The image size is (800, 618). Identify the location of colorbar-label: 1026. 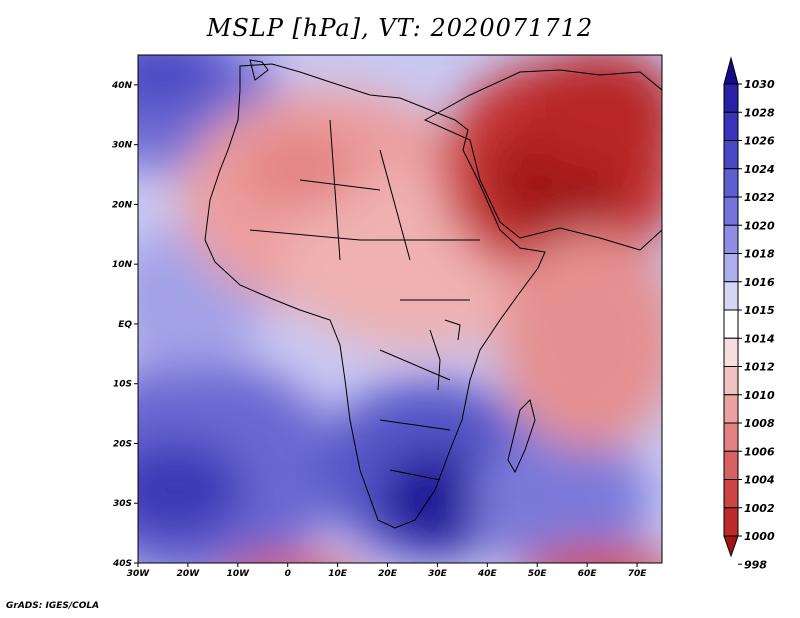
(759, 141).